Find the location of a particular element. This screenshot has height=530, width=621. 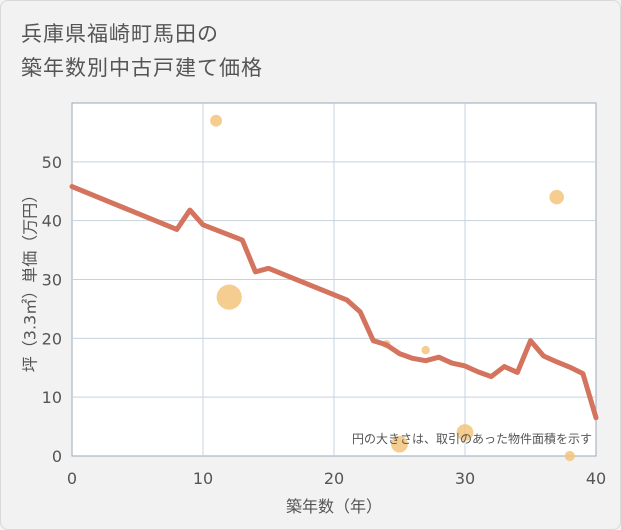

y-axis-label: 坪（3.3㎡）単価（万円） is located at coordinates (30, 279).